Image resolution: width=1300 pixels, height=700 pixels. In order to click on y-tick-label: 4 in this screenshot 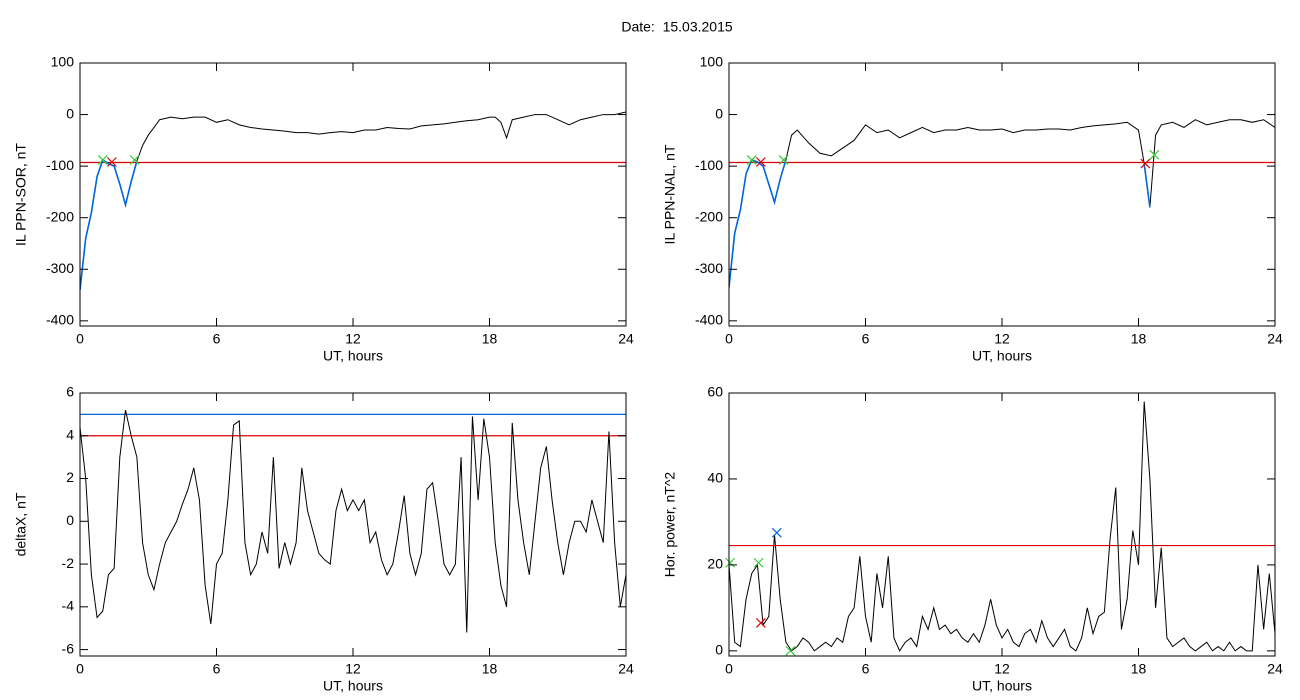, I will do `click(70, 434)`.